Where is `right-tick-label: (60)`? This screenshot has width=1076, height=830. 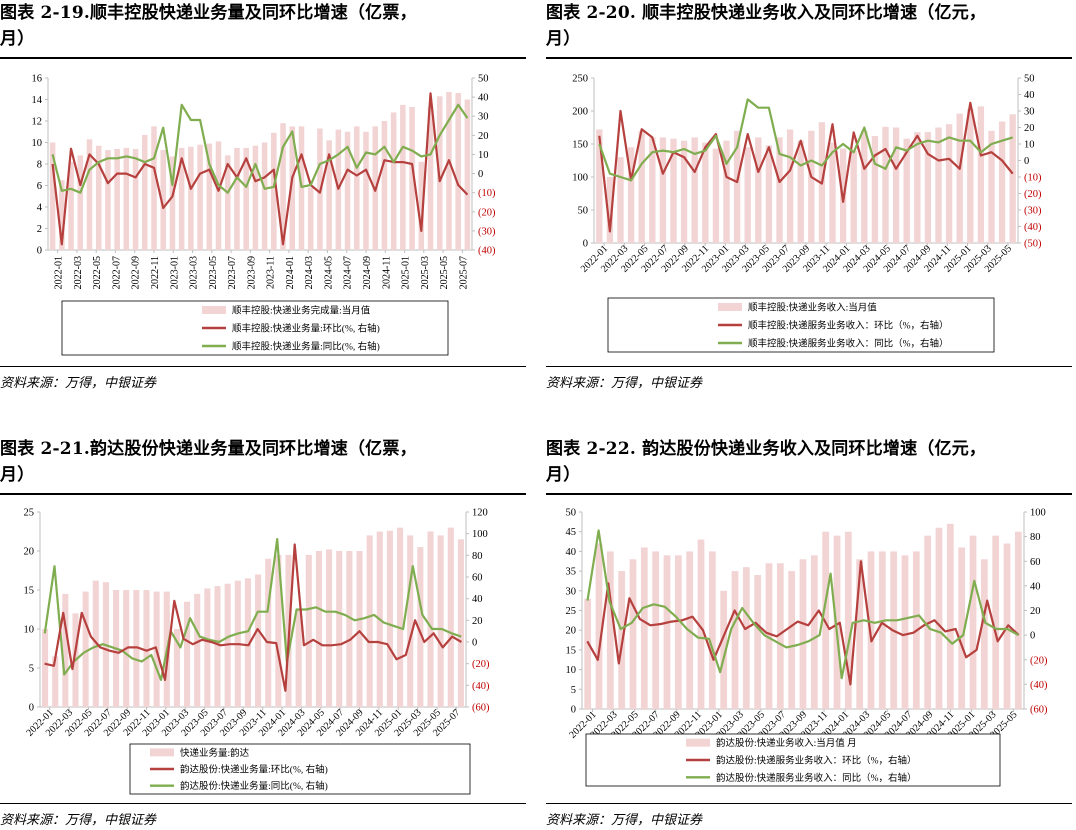
right-tick-label: (60) is located at coordinates (481, 708).